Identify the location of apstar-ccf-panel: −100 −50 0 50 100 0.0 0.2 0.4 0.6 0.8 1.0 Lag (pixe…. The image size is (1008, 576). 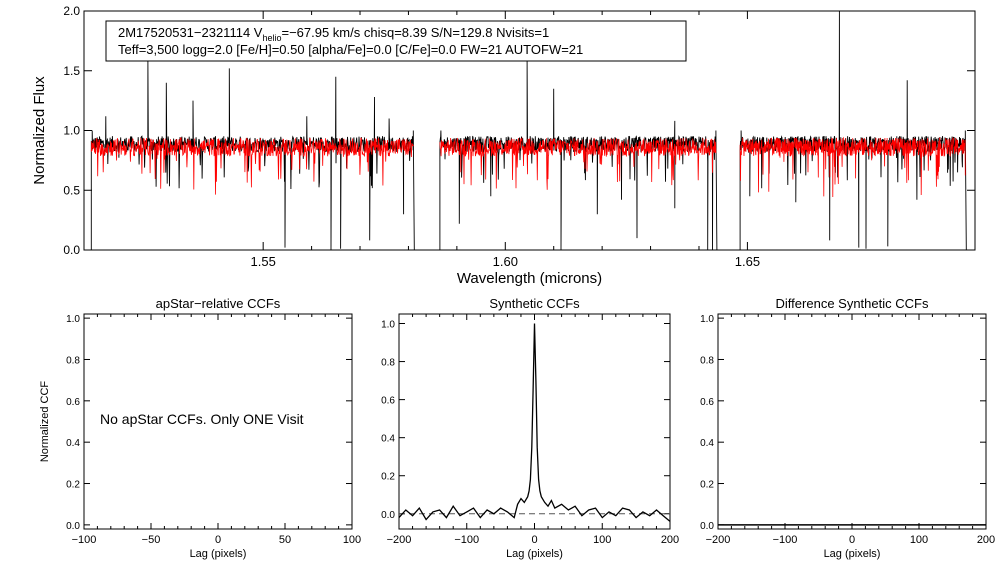
(200, 428).